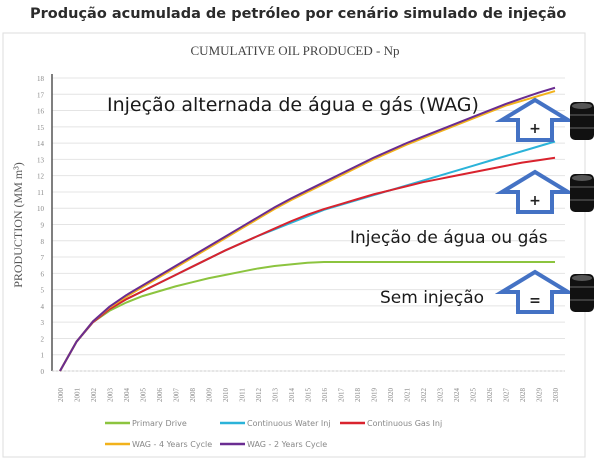 This screenshot has width=607, height=460. What do you see at coordinates (293, 105) in the screenshot?
I see `annotation-label: Injeção alternada de água e gás (WAG)` at bounding box center [293, 105].